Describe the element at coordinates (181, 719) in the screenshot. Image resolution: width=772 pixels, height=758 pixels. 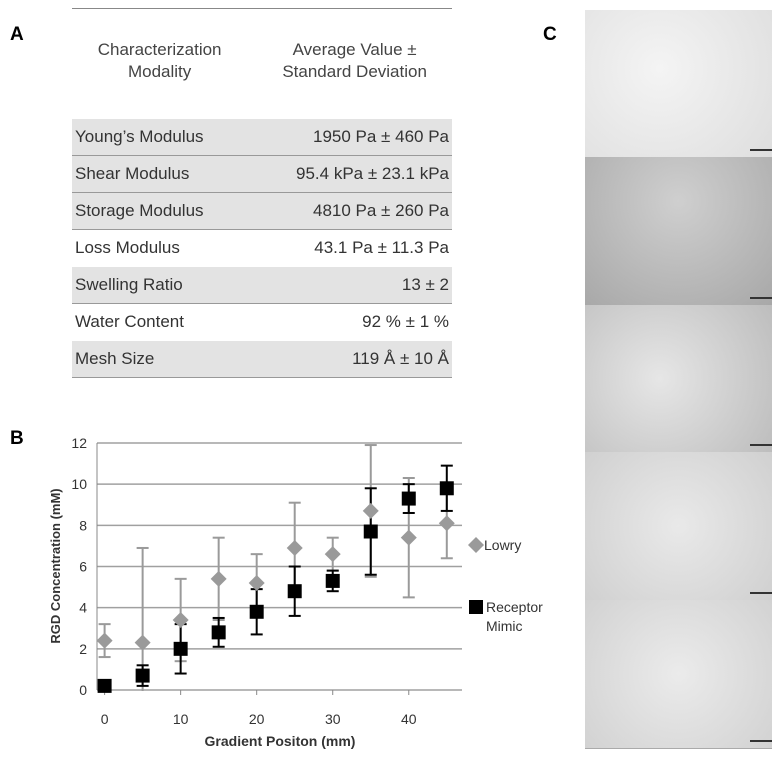
I see `x-tick-label: 10` at that location.